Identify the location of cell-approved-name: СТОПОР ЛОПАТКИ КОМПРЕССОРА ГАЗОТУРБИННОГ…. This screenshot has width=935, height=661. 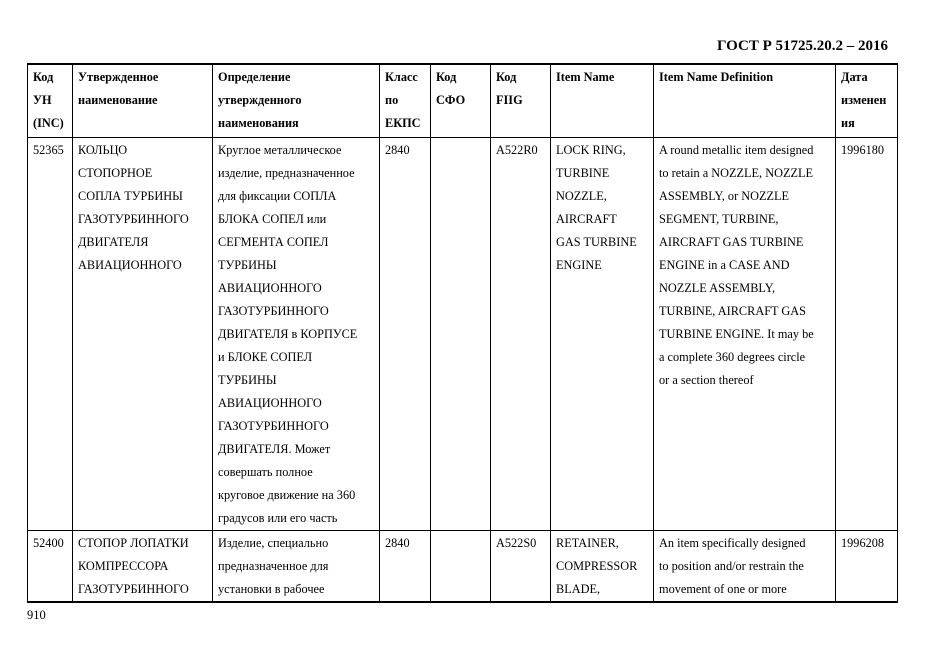
(142, 566).